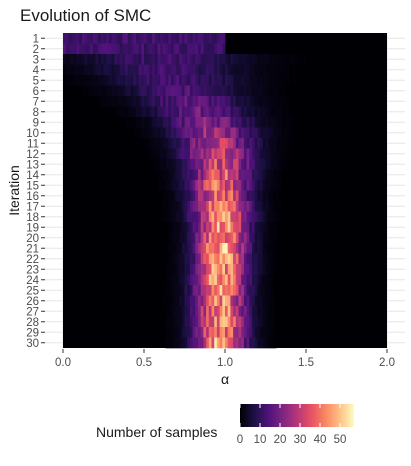  I want to click on y-tick-label: 1, so click(36, 39).